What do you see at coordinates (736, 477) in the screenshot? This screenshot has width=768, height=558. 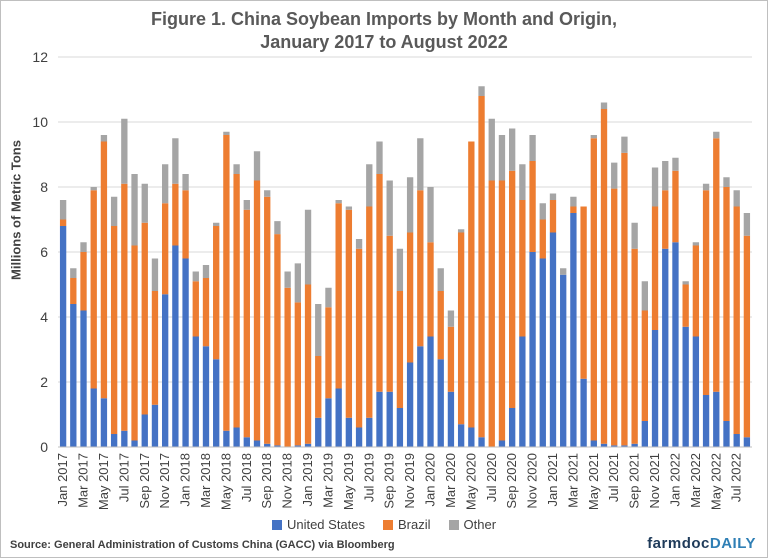 I see `x-tick-label: Jul 2022` at bounding box center [736, 477].